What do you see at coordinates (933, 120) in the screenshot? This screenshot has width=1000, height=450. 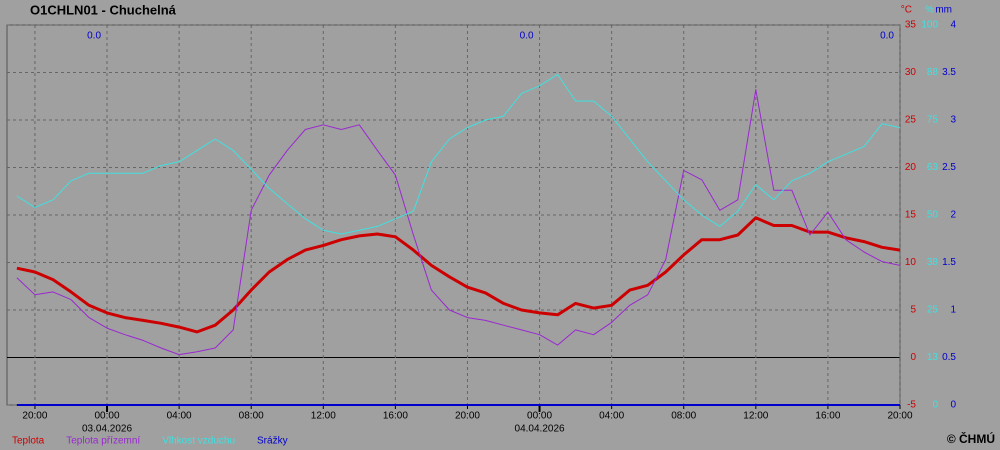 I see `y2-tick-label: 75` at bounding box center [933, 120].